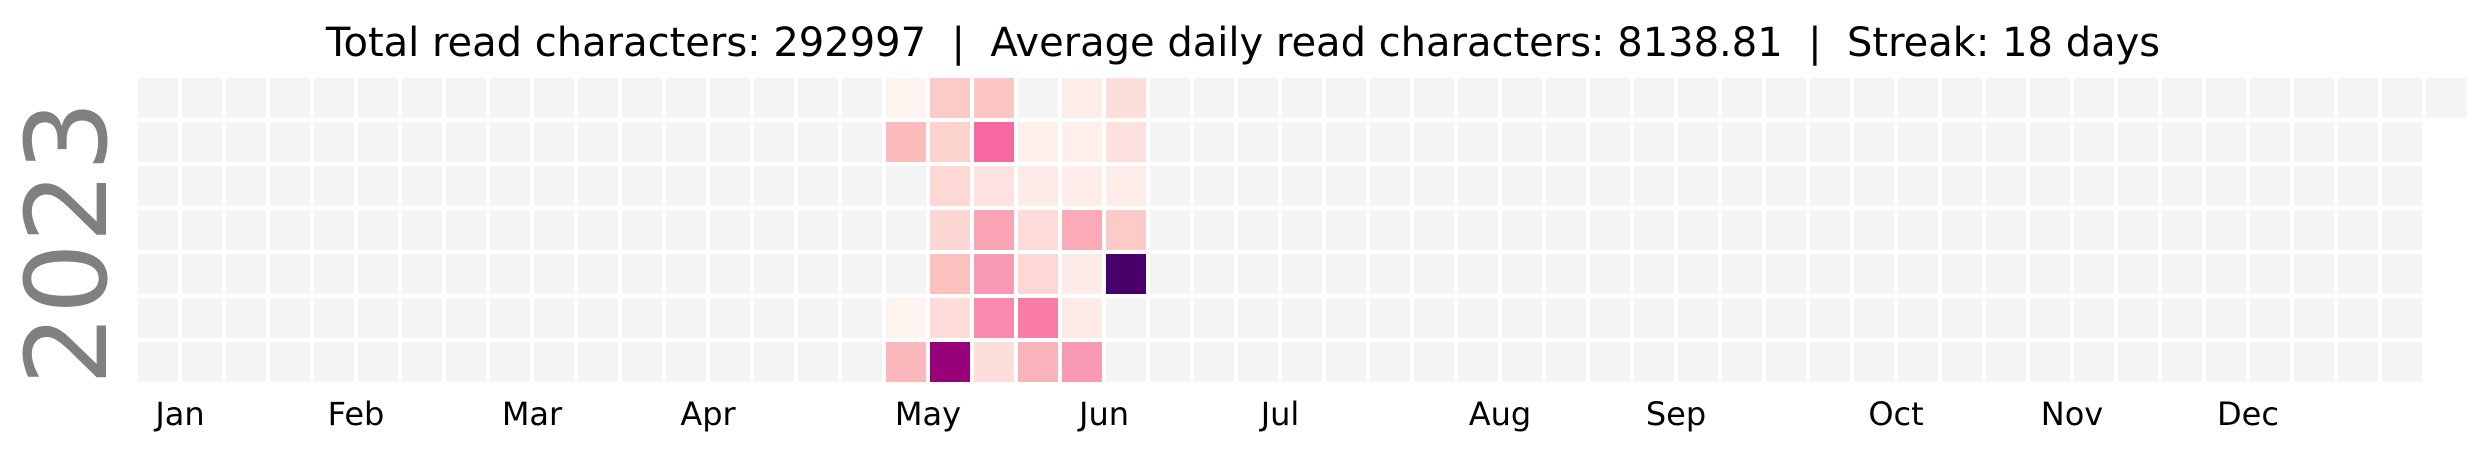 The height and width of the screenshot is (455, 2474). What do you see at coordinates (1895, 414) in the screenshot?
I see `month-label-oct: Oct` at bounding box center [1895, 414].